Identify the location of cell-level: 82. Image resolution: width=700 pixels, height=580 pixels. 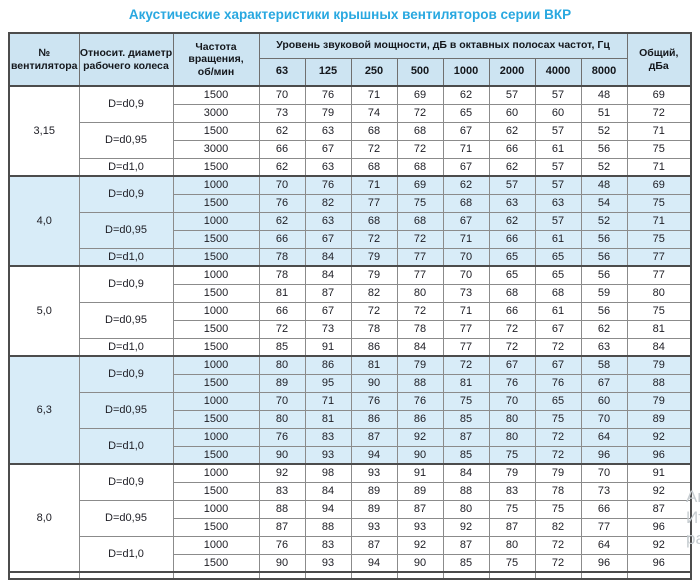
(558, 527).